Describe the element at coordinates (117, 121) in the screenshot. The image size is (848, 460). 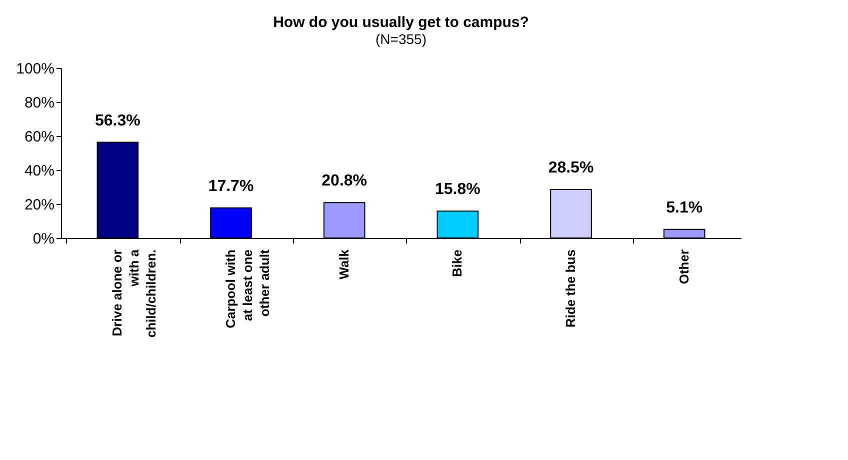
I see `data-label: 56.3%` at that location.